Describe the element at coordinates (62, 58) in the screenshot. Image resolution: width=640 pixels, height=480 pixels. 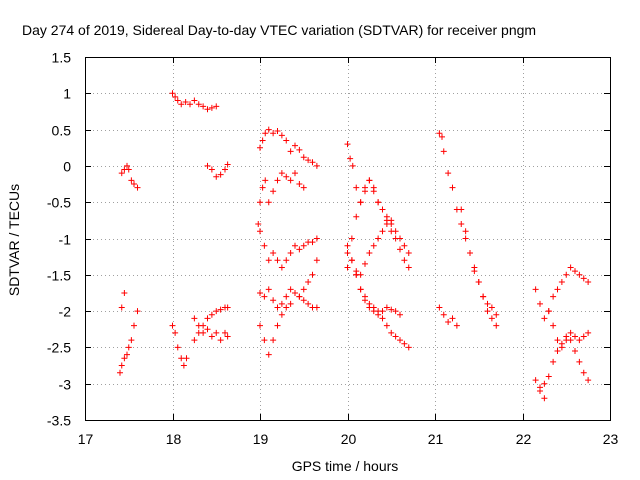
I see `y-tick-label: 1.5` at that location.